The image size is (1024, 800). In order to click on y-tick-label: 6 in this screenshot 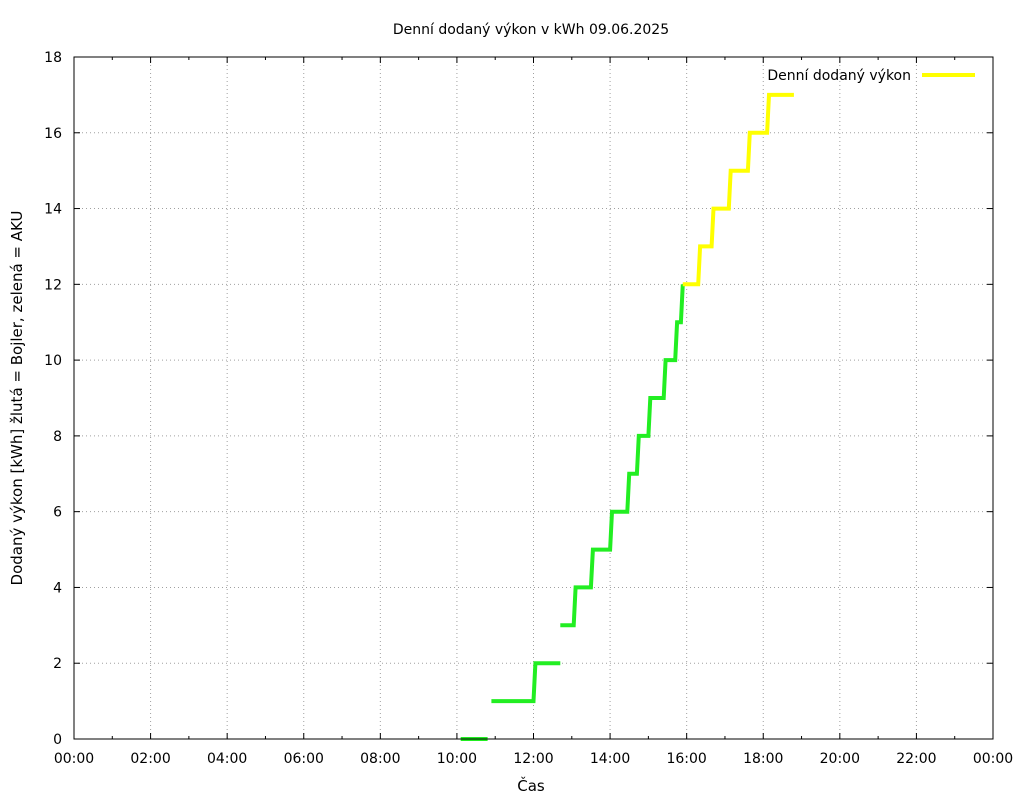, I will do `click(57, 513)`.